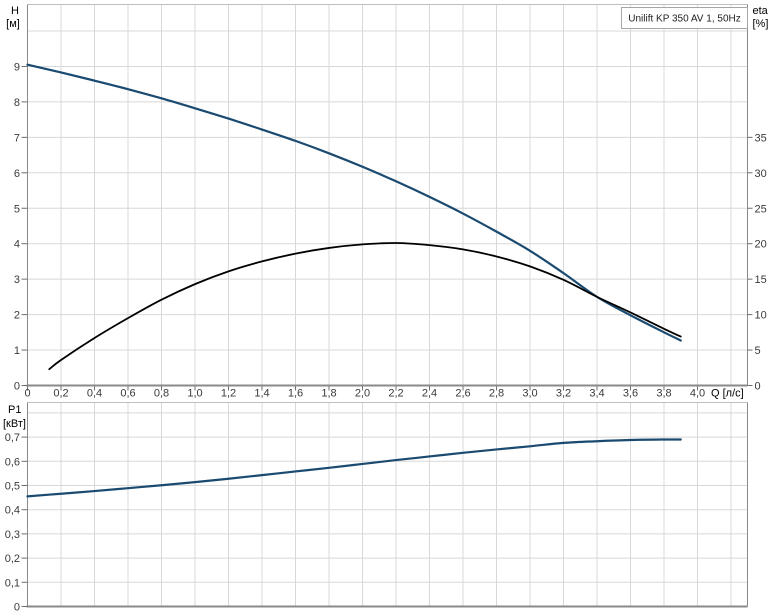 The width and height of the screenshot is (770, 616). Describe the element at coordinates (630, 394) in the screenshot. I see `q-tick-label: 3,6` at that location.